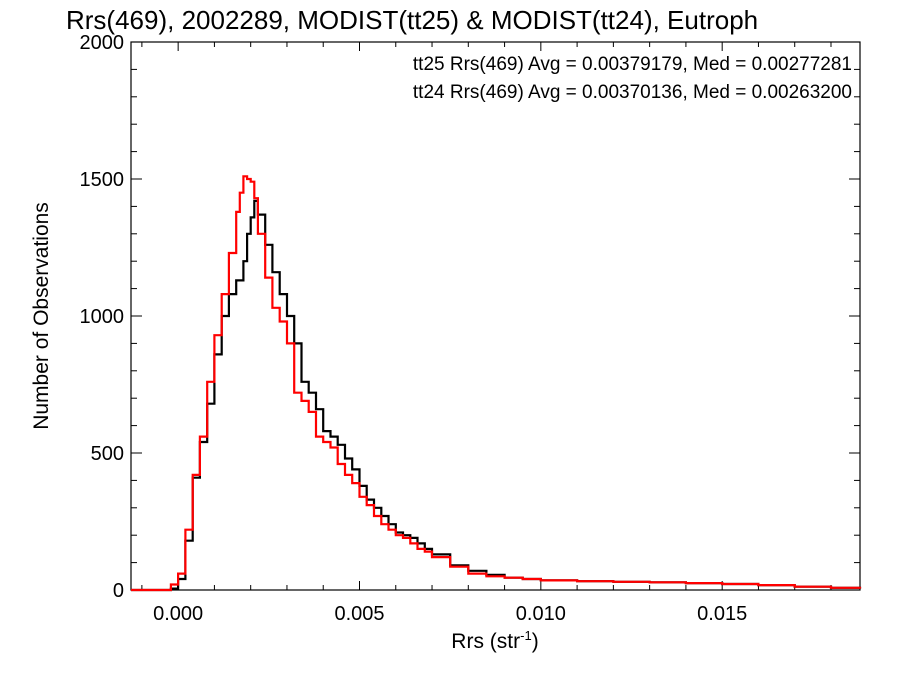 The width and height of the screenshot is (900, 675). What do you see at coordinates (102, 43) in the screenshot?
I see `y-tick-label: 2000` at bounding box center [102, 43].